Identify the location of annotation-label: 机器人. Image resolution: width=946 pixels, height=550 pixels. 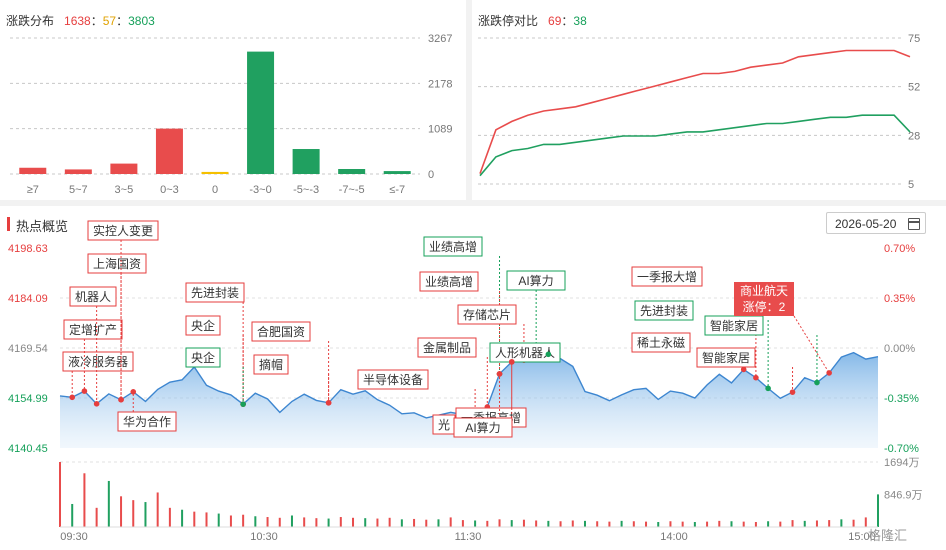
(93, 297).